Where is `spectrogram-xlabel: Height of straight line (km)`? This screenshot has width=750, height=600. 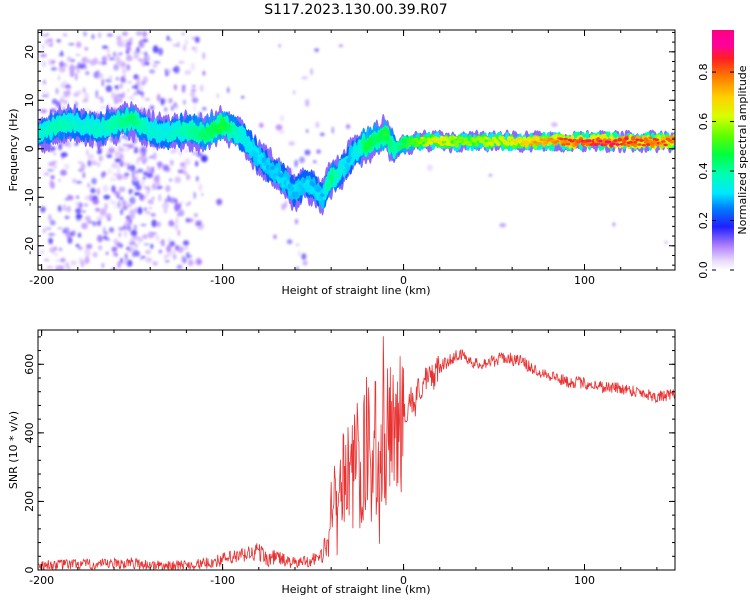
spectrogram-xlabel: Height of straight line (km) is located at coordinates (355, 290).